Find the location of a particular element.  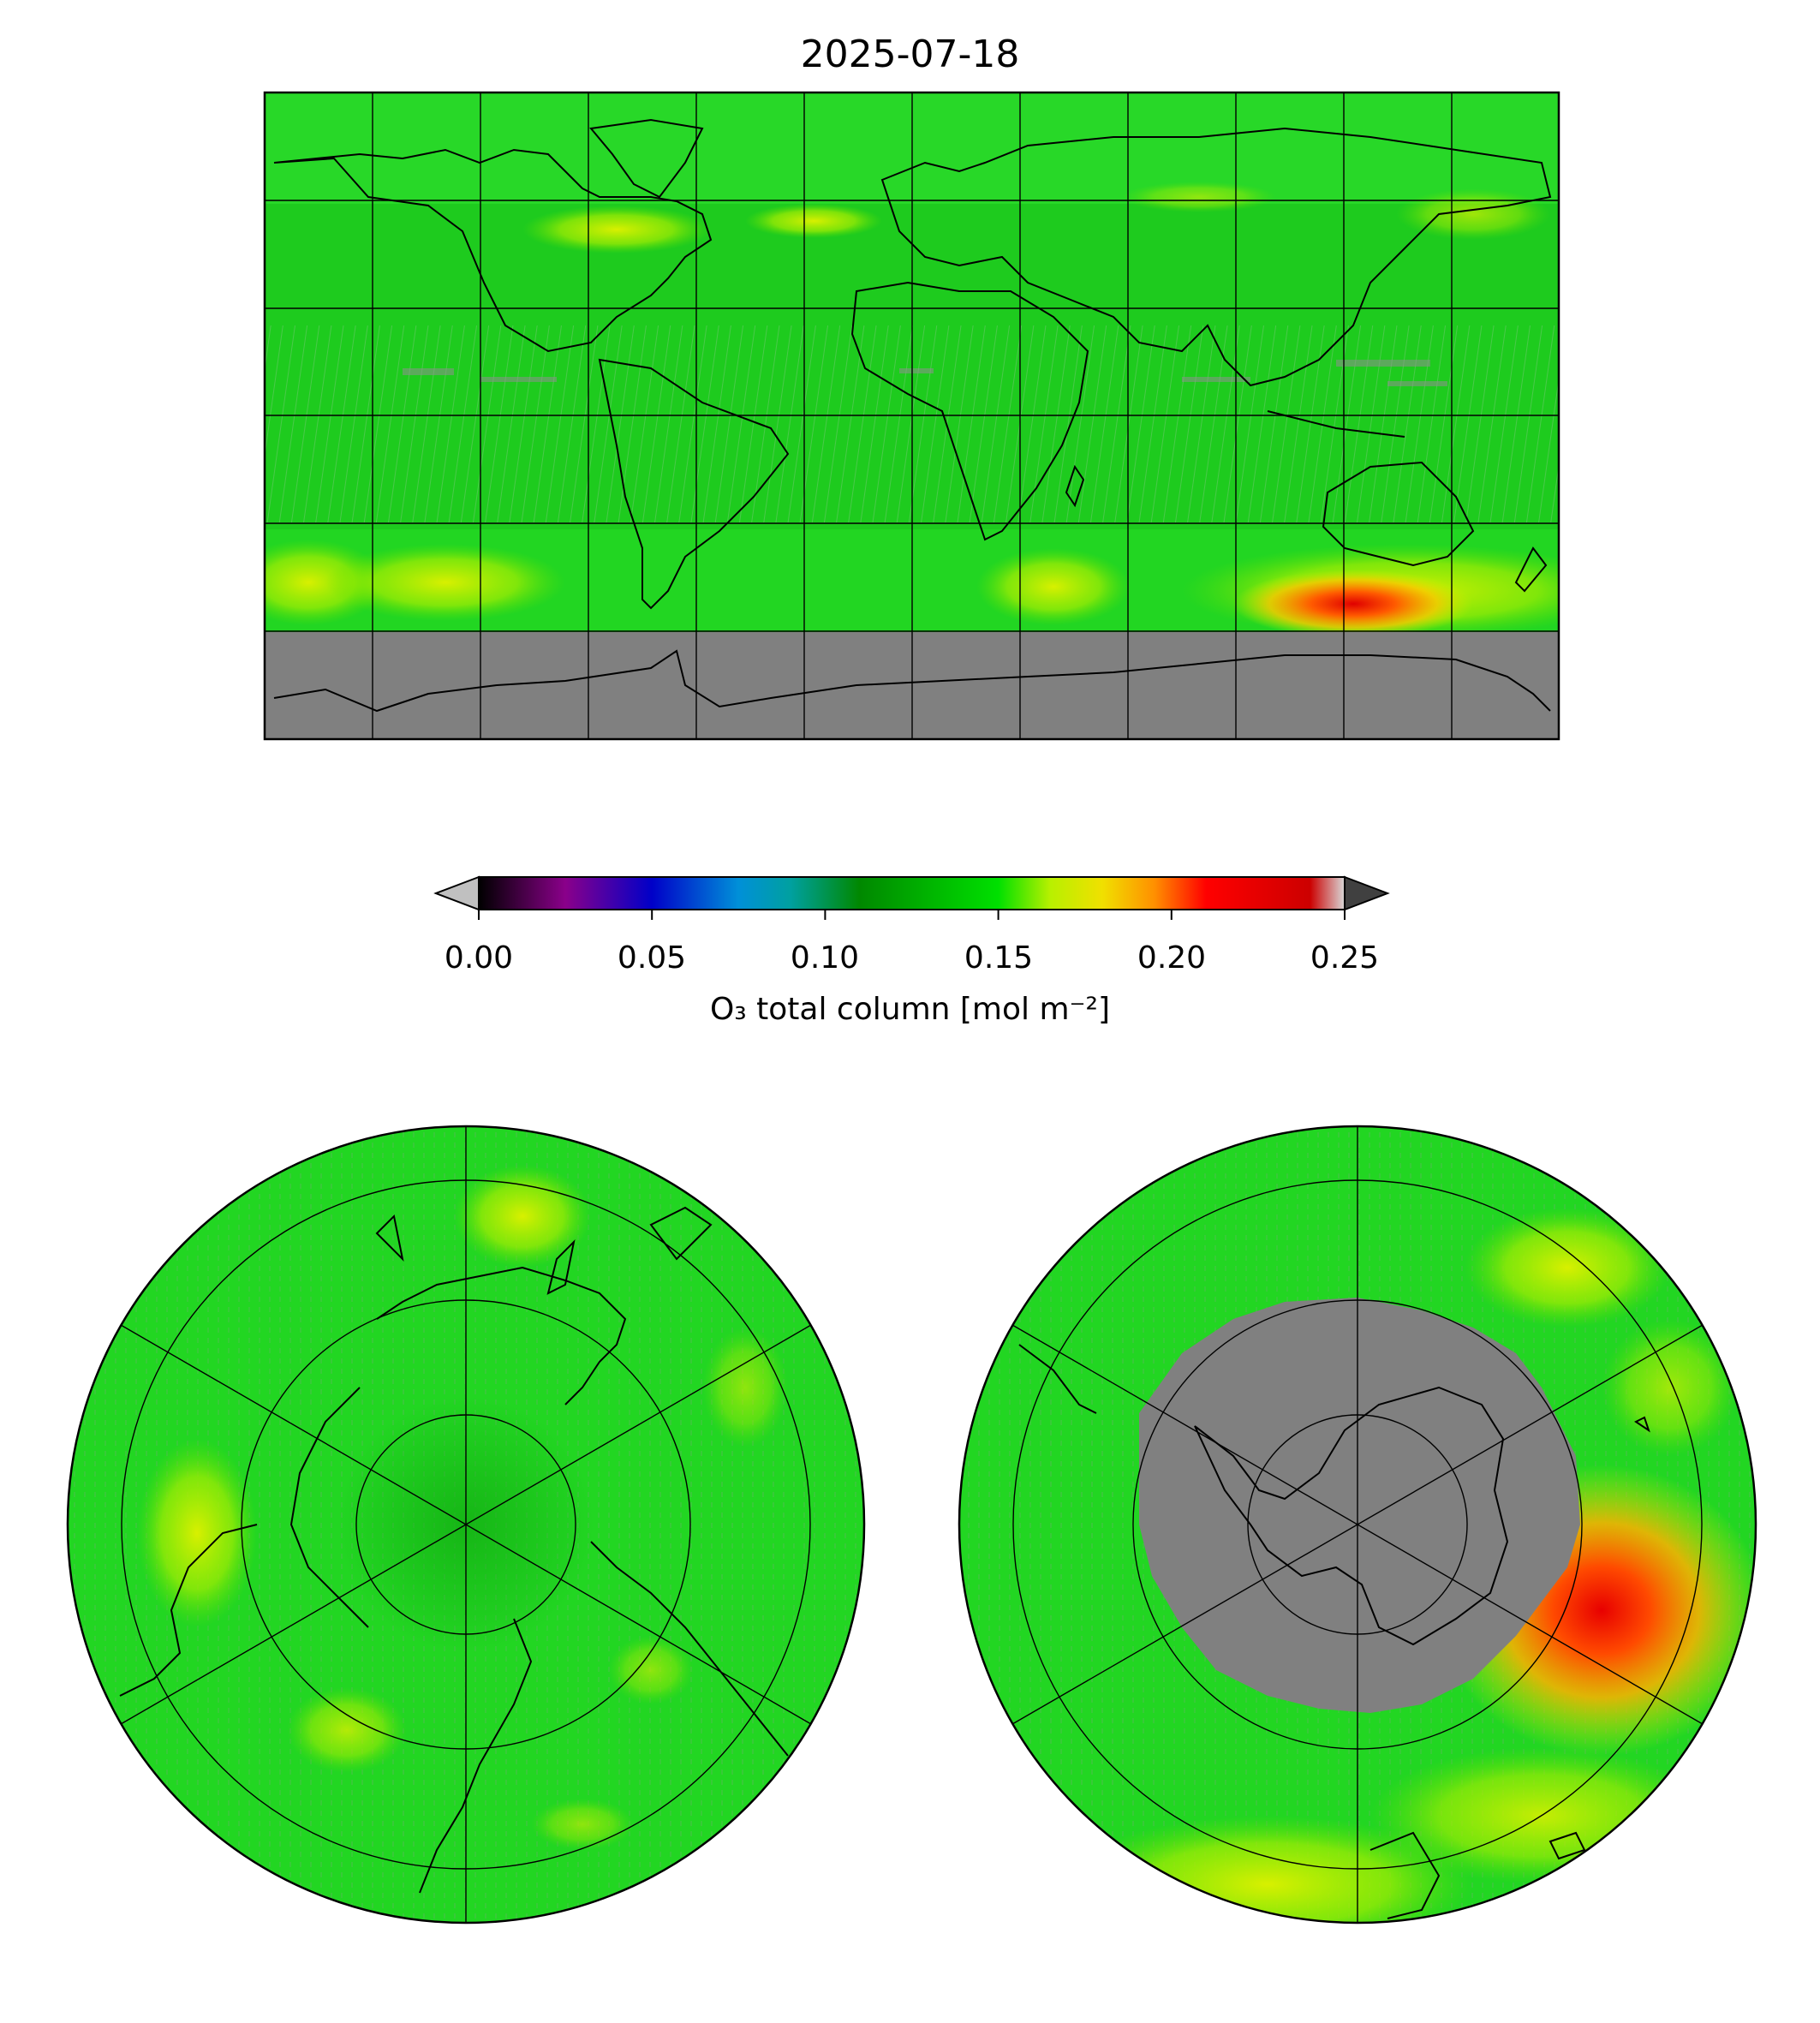

colorbar-label: O₃ total column [mol m⁻²] is located at coordinates (910, 1009).